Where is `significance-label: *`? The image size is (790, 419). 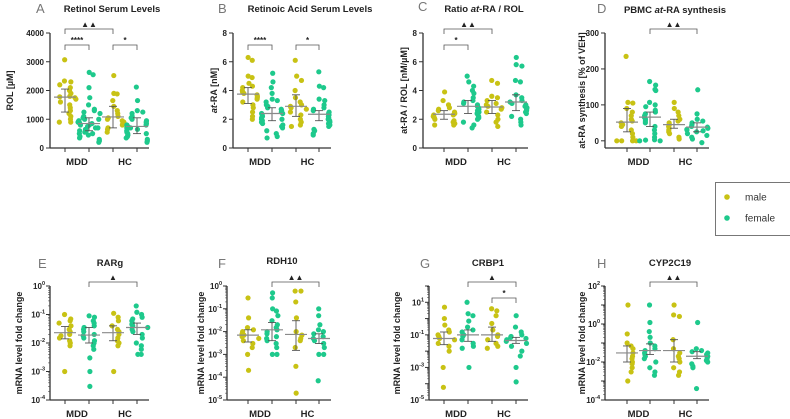
significance-label: * is located at coordinates (125, 40).